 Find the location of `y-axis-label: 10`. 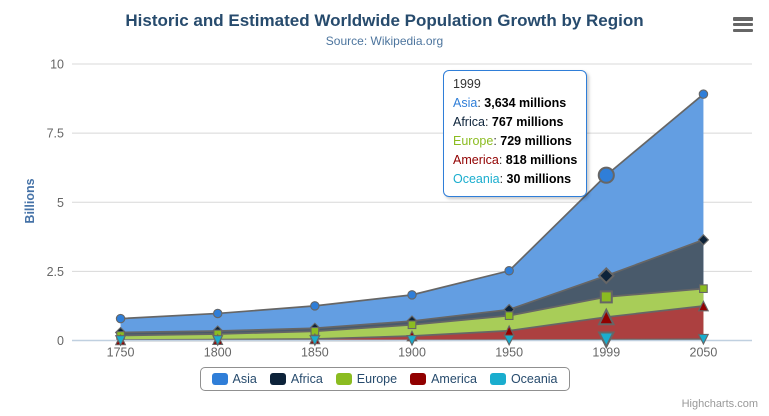

y-axis-label: 10 is located at coordinates (57, 65).